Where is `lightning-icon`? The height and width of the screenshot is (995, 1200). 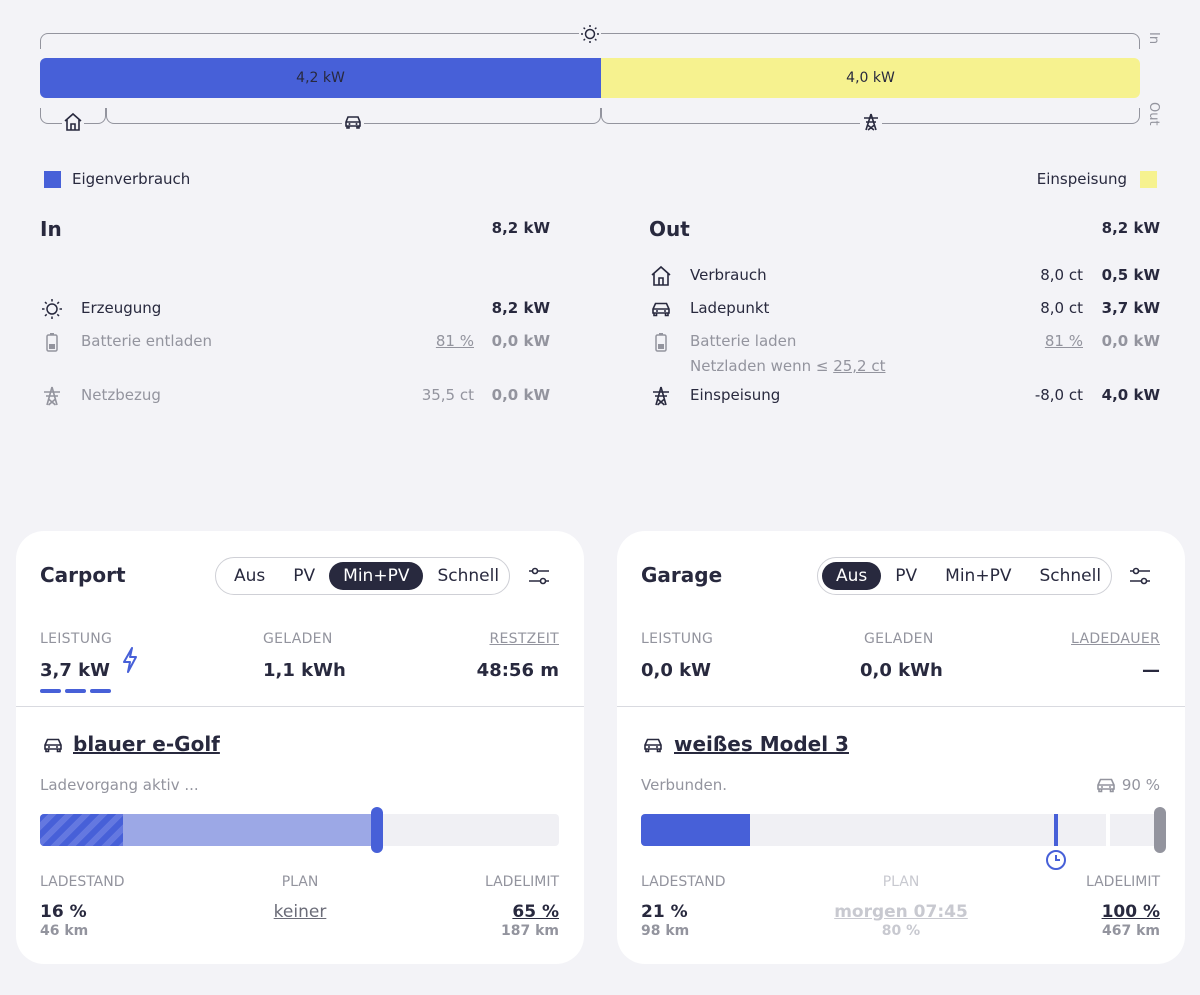
lightning-icon is located at coordinates (130, 660).